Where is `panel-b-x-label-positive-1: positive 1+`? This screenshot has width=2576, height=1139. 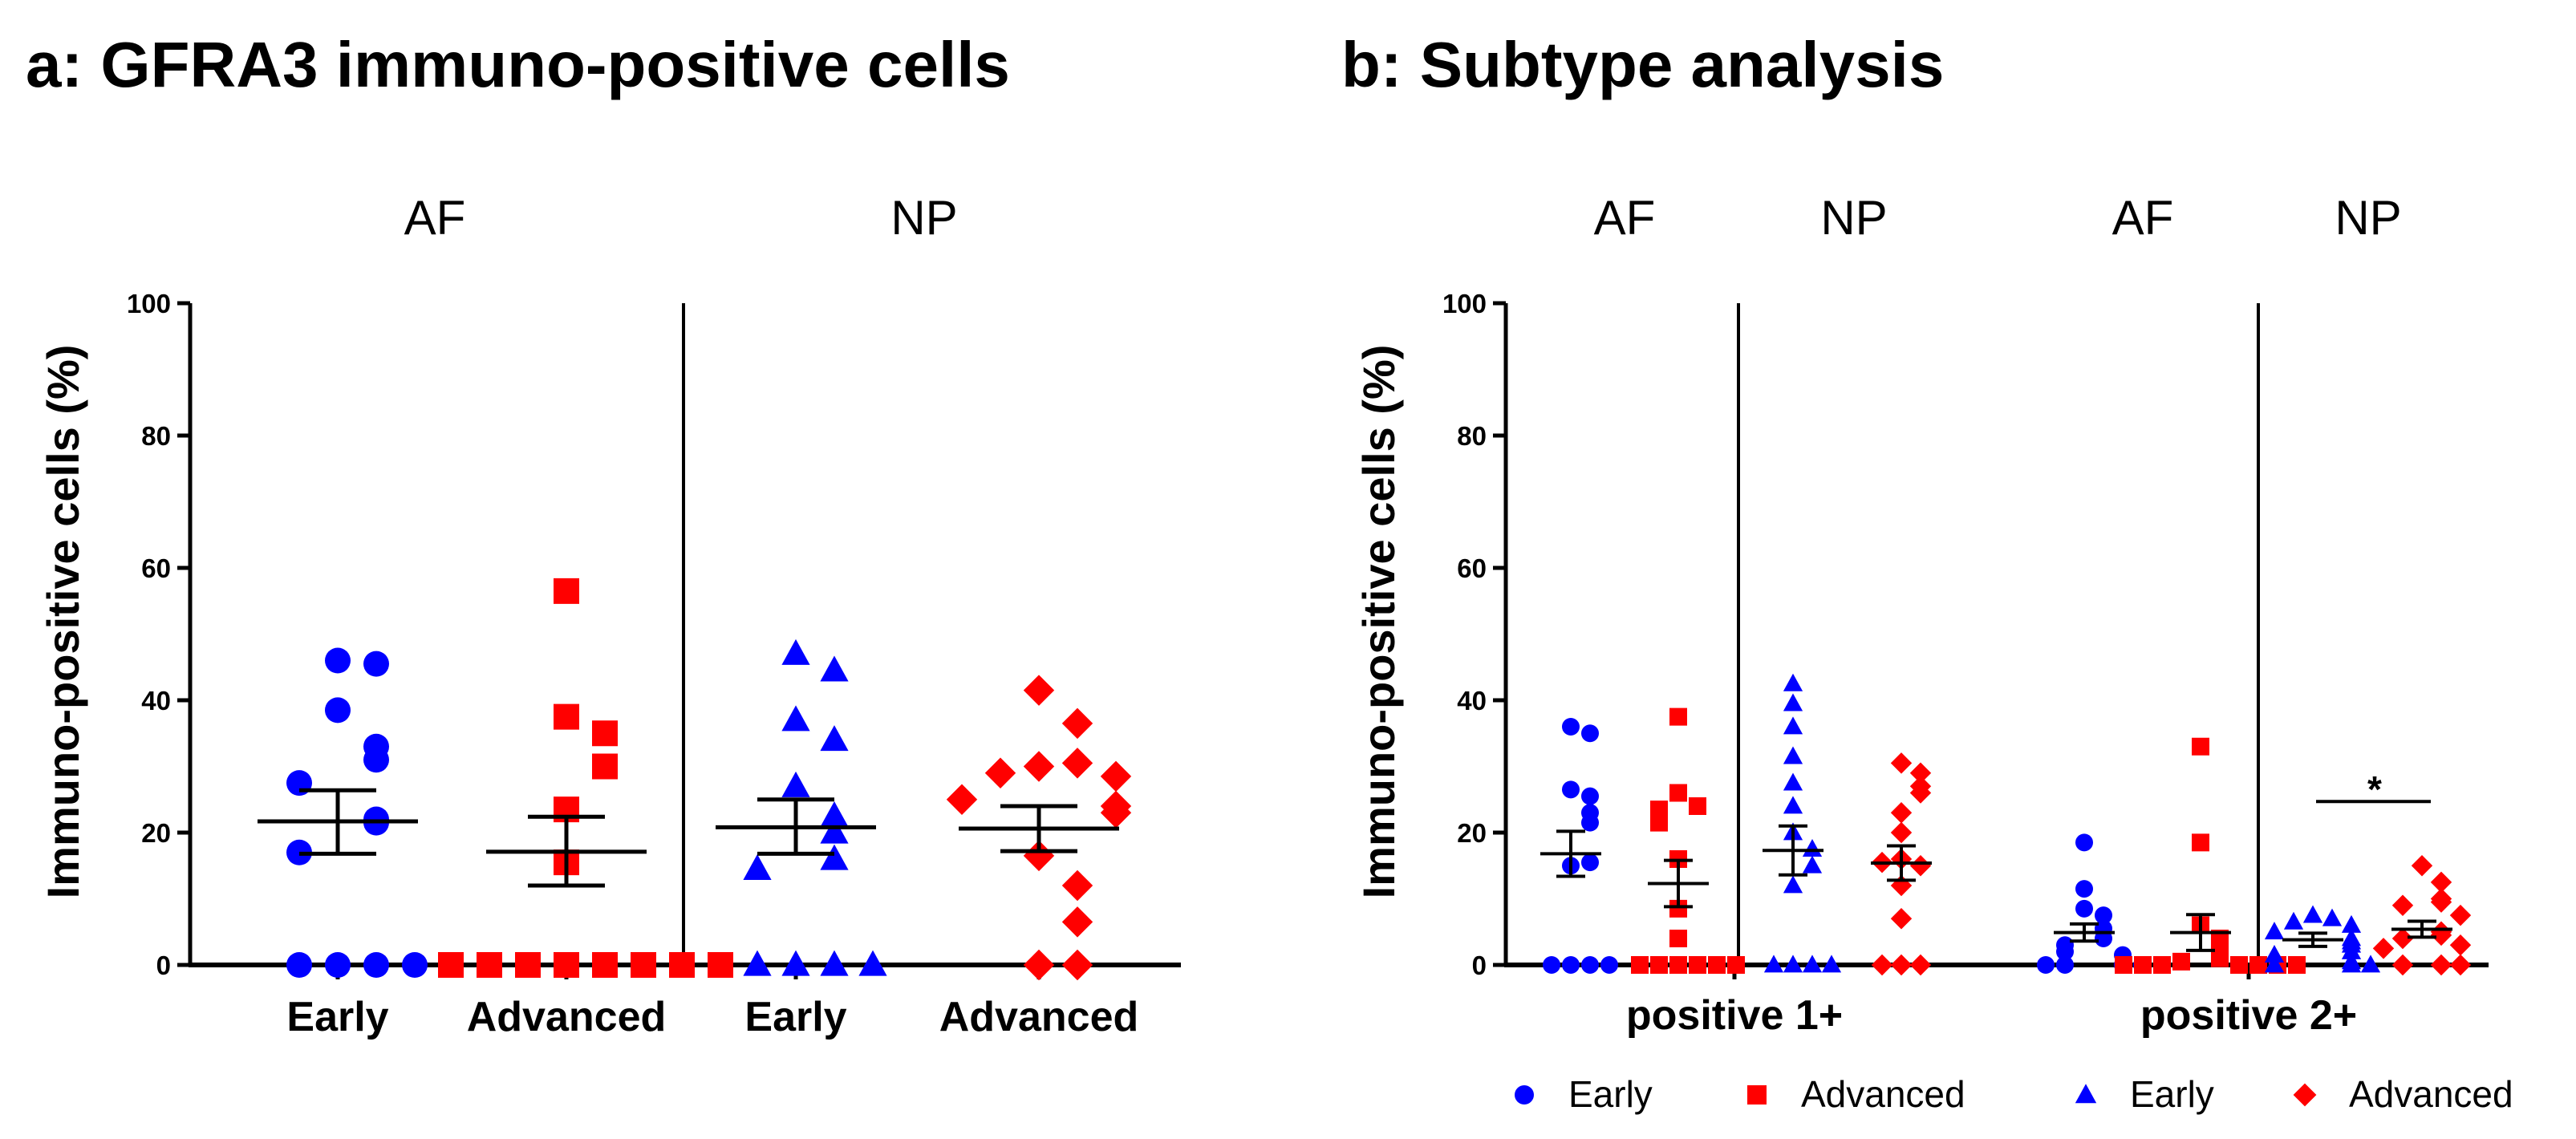 panel-b-x-label-positive-1: positive 1+ is located at coordinates (1734, 1015).